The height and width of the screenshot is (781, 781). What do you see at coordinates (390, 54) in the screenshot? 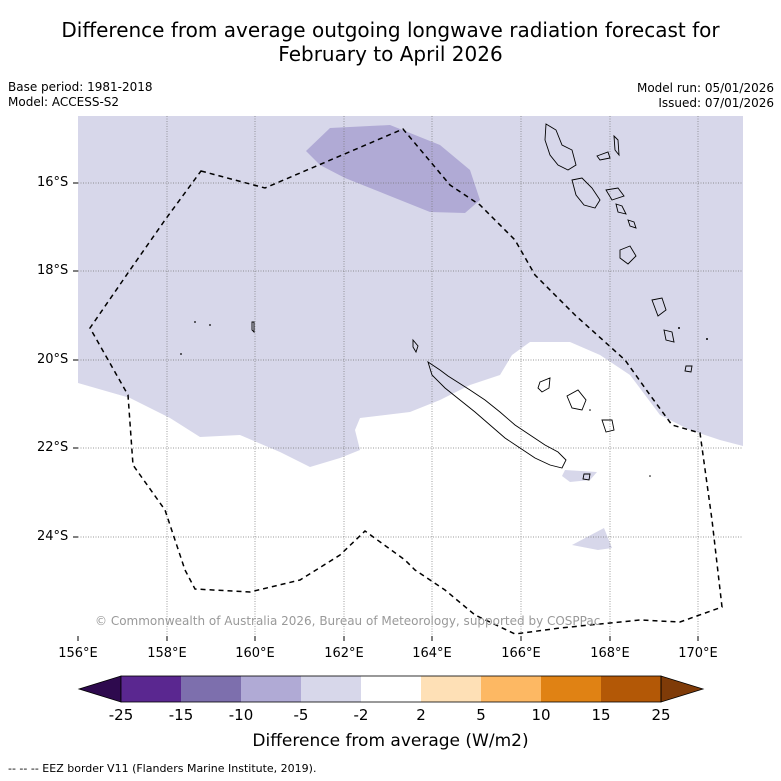
I see `title-line-2: February to April 2026` at bounding box center [390, 54].